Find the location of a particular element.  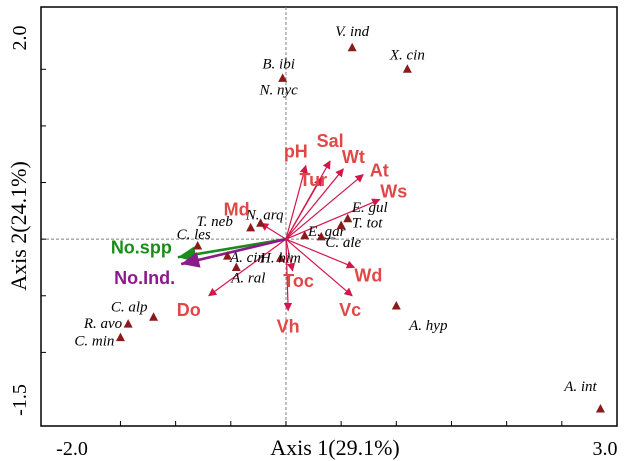

env-vector-wd is located at coordinates (320, 253).